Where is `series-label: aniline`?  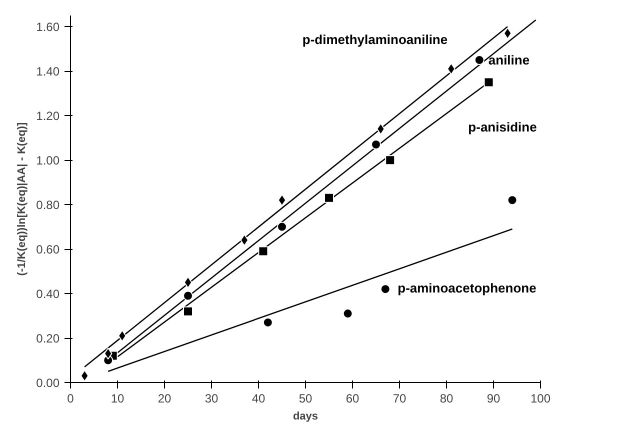 series-label: aniline is located at coordinates (509, 60).